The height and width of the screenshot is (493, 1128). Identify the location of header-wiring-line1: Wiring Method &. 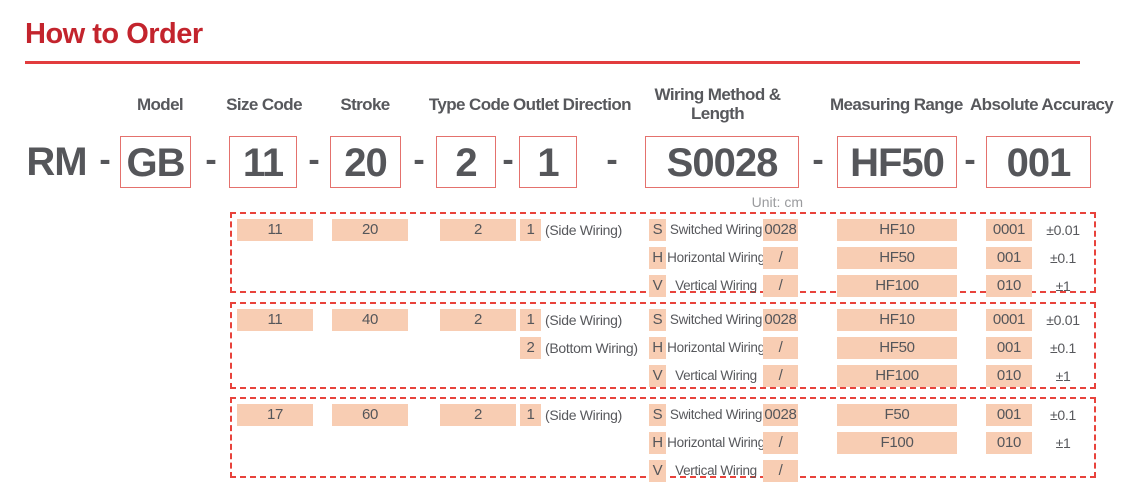
(717, 94).